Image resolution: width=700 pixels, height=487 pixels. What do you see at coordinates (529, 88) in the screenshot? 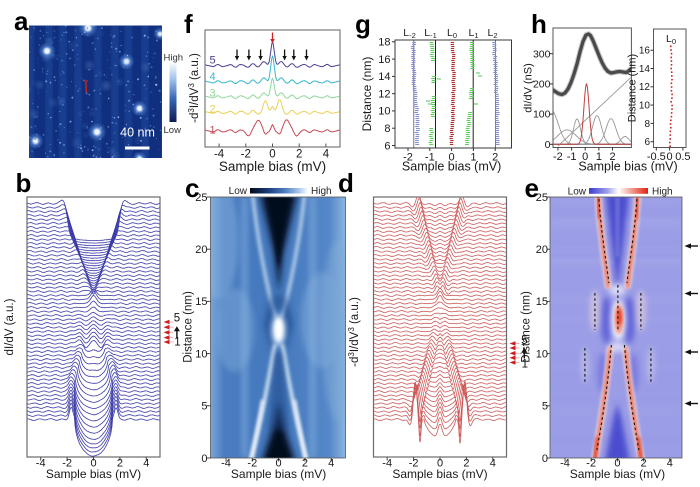
I see `svg-text: dI/dV (nS)` at bounding box center [529, 88].